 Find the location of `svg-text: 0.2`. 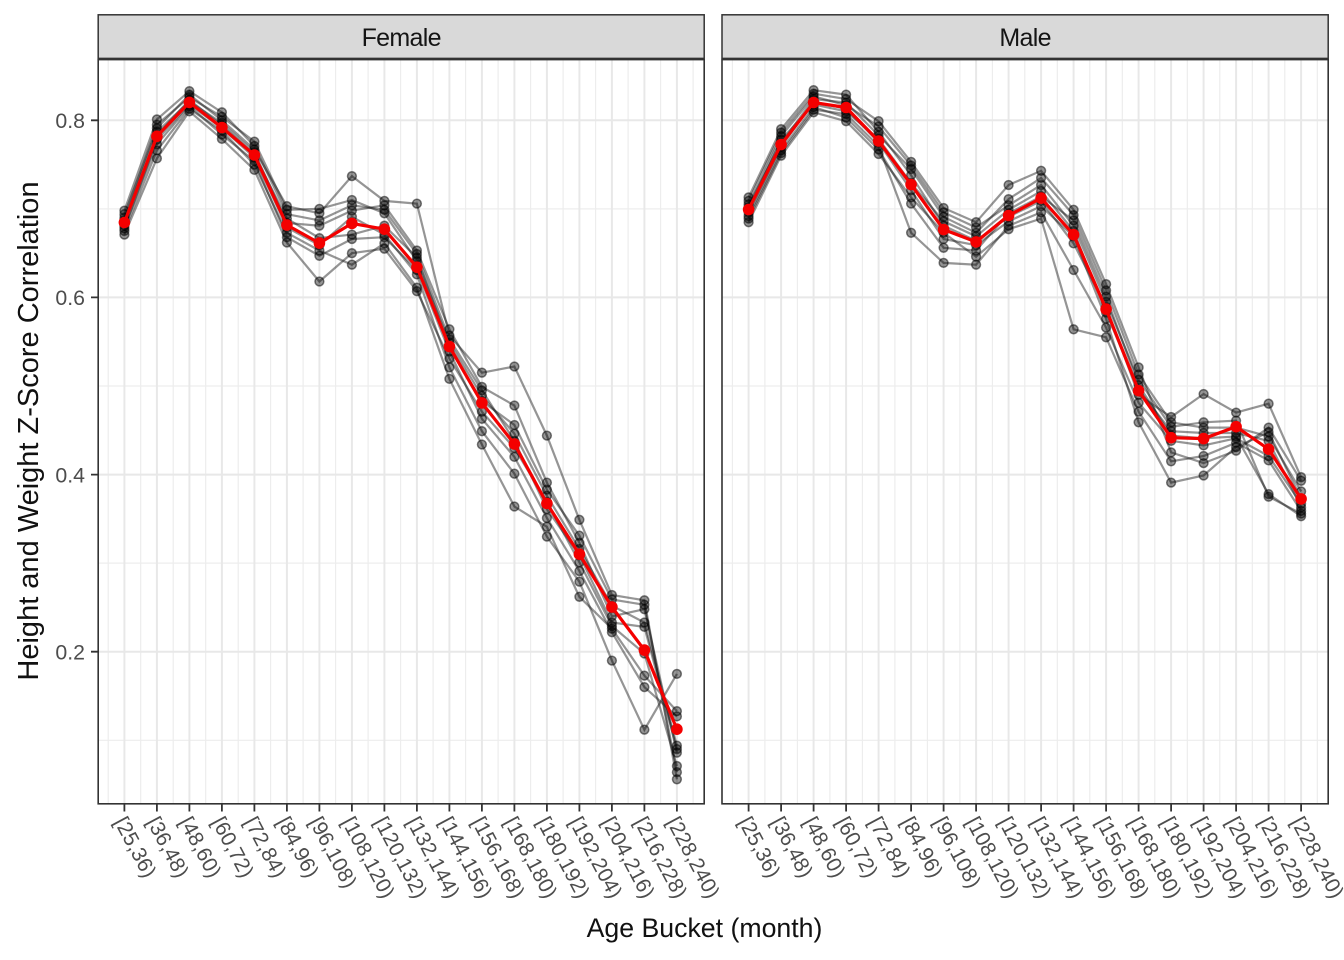

svg-text: 0.2 is located at coordinates (70, 653).